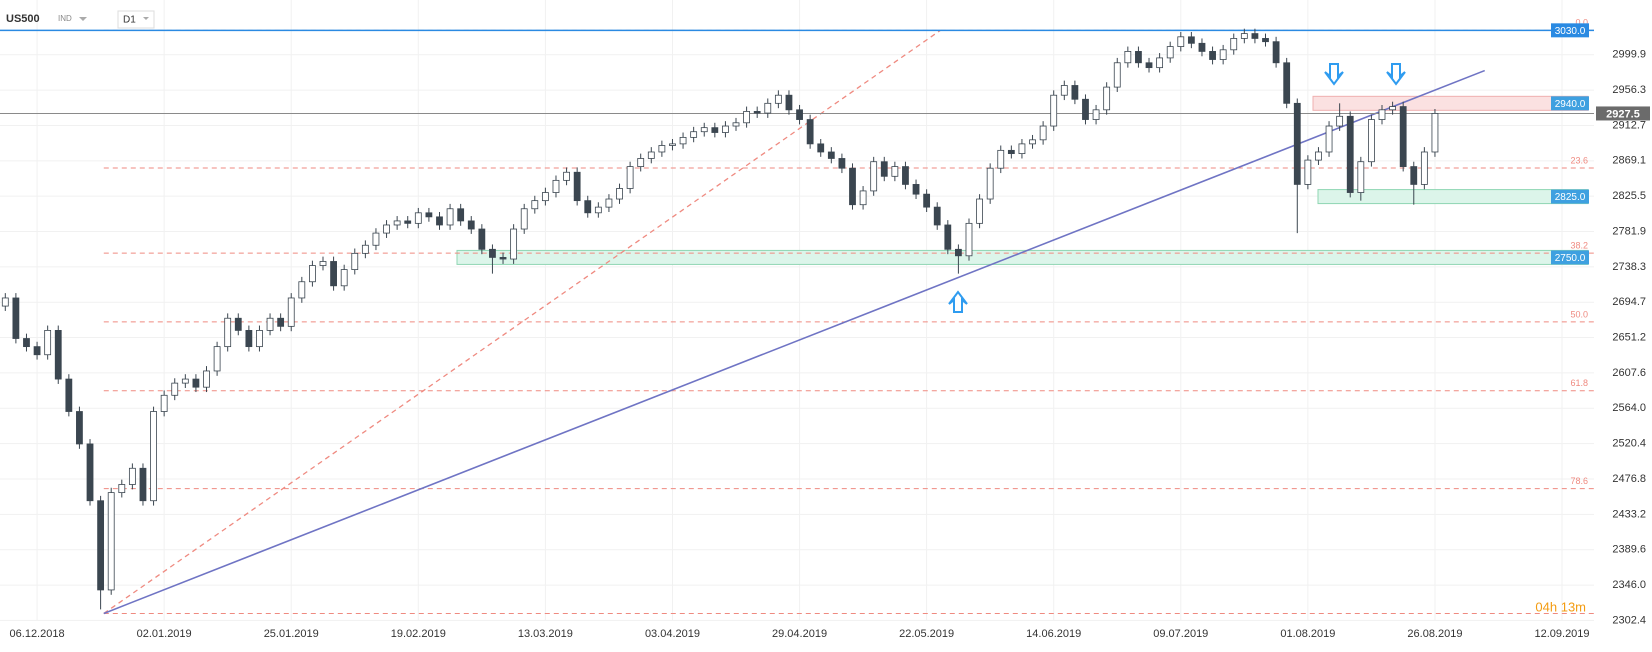 Image resolution: width=1652 pixels, height=652 pixels. I want to click on x-tick-label: 09.07.2019, so click(1180, 634).